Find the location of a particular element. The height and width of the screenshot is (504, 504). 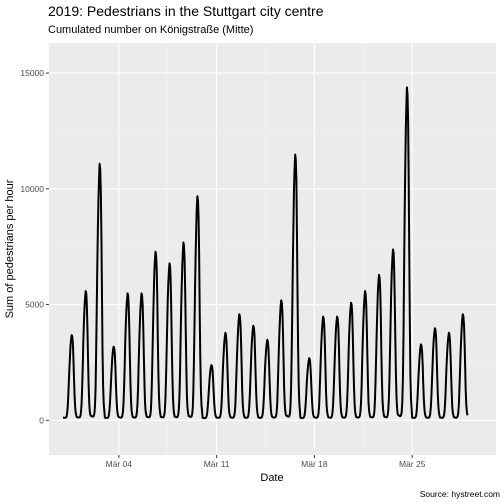

y-axis: 0 5000 10000 15000 is located at coordinates (34, 246).